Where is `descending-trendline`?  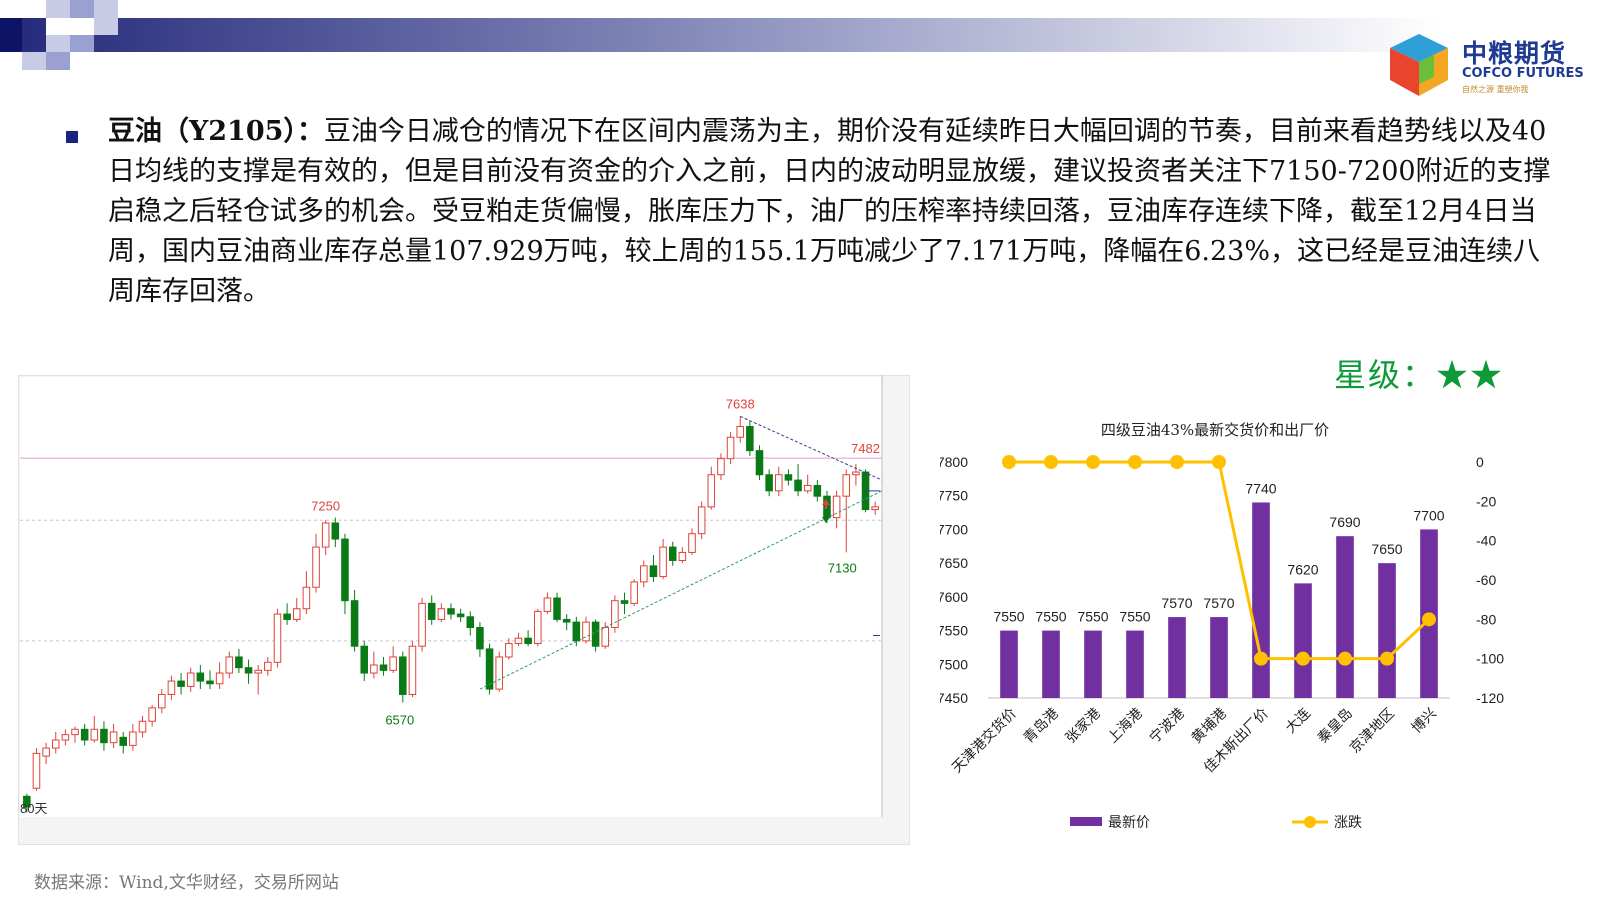
descending-trendline is located at coordinates (811, 448).